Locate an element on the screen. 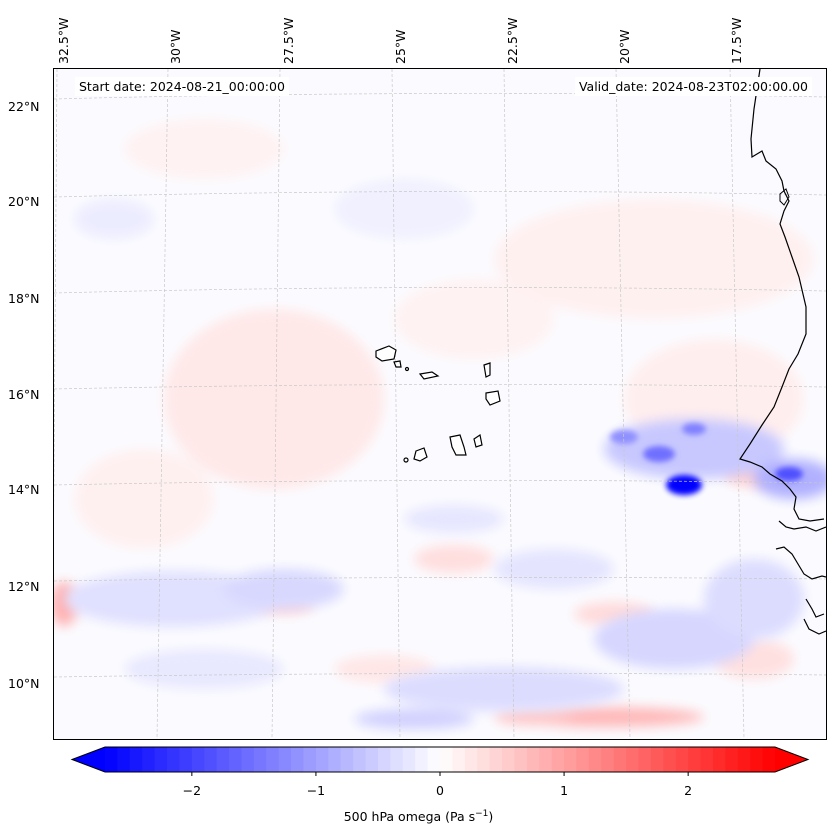 This screenshot has height=839, width=837. colorbar-label: 500 hPa omega (Pa s−1) is located at coordinates (418, 816).